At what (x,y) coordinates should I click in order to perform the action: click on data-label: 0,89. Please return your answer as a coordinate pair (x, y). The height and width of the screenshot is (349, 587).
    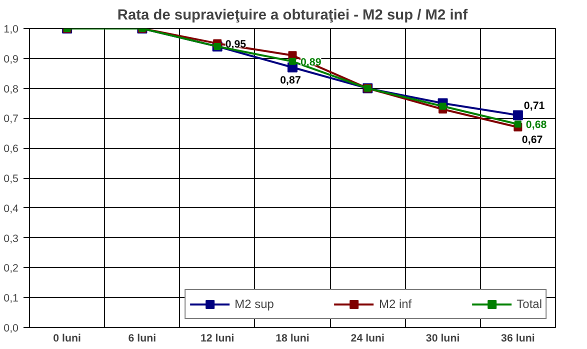
    Looking at the image, I should click on (311, 62).